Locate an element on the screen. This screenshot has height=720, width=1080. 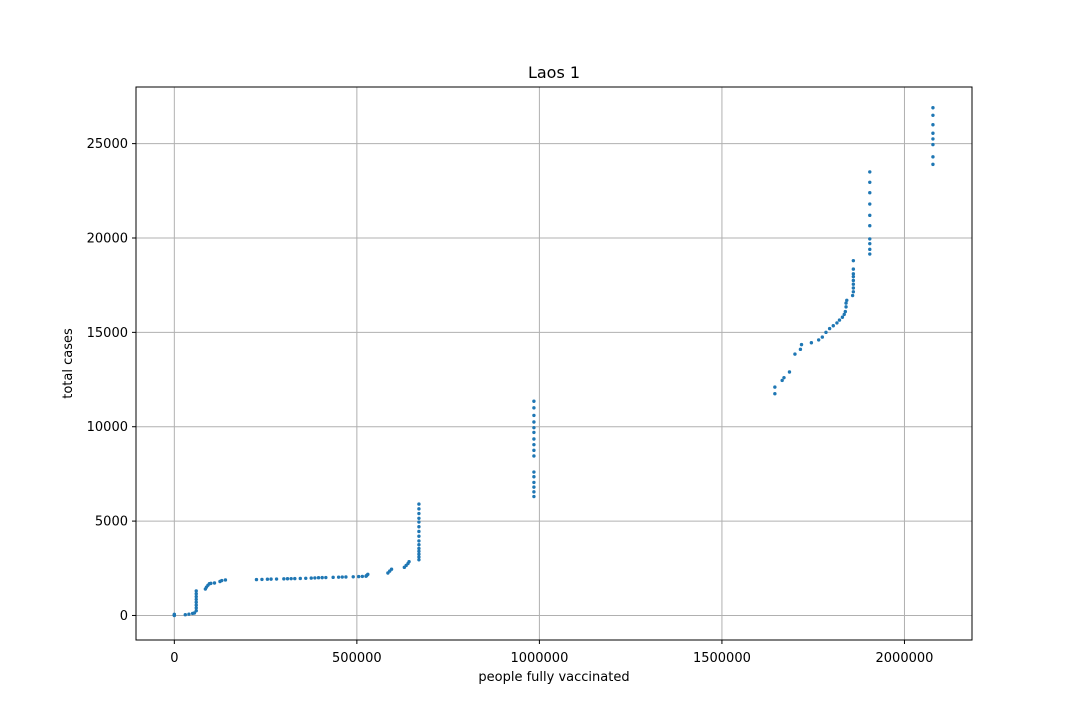
y-axis-label: total cases is located at coordinates (68, 363).